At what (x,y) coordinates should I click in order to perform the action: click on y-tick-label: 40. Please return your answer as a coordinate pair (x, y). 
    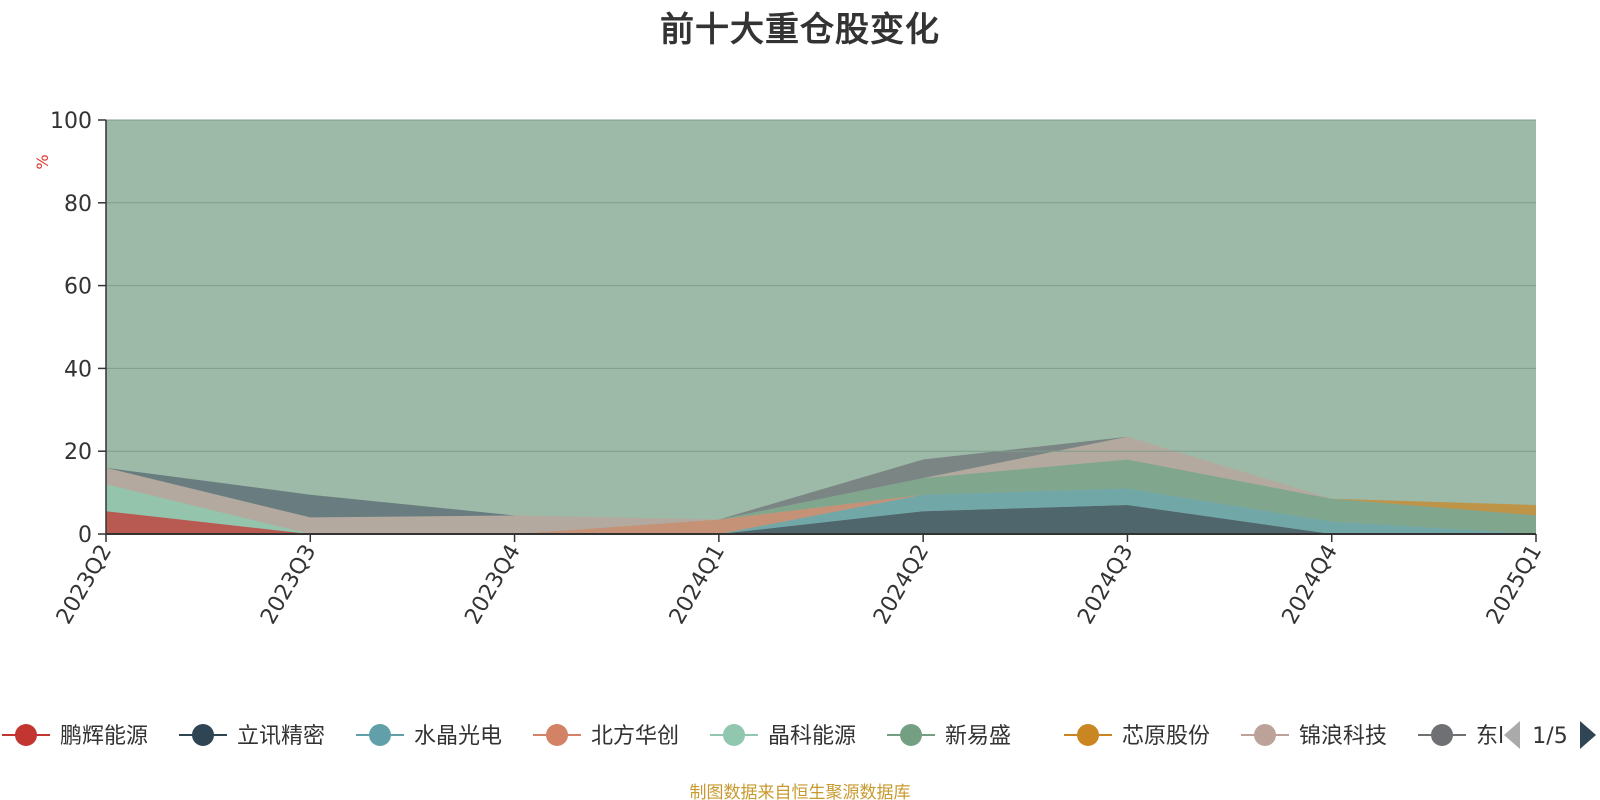
    Looking at the image, I should click on (78, 369).